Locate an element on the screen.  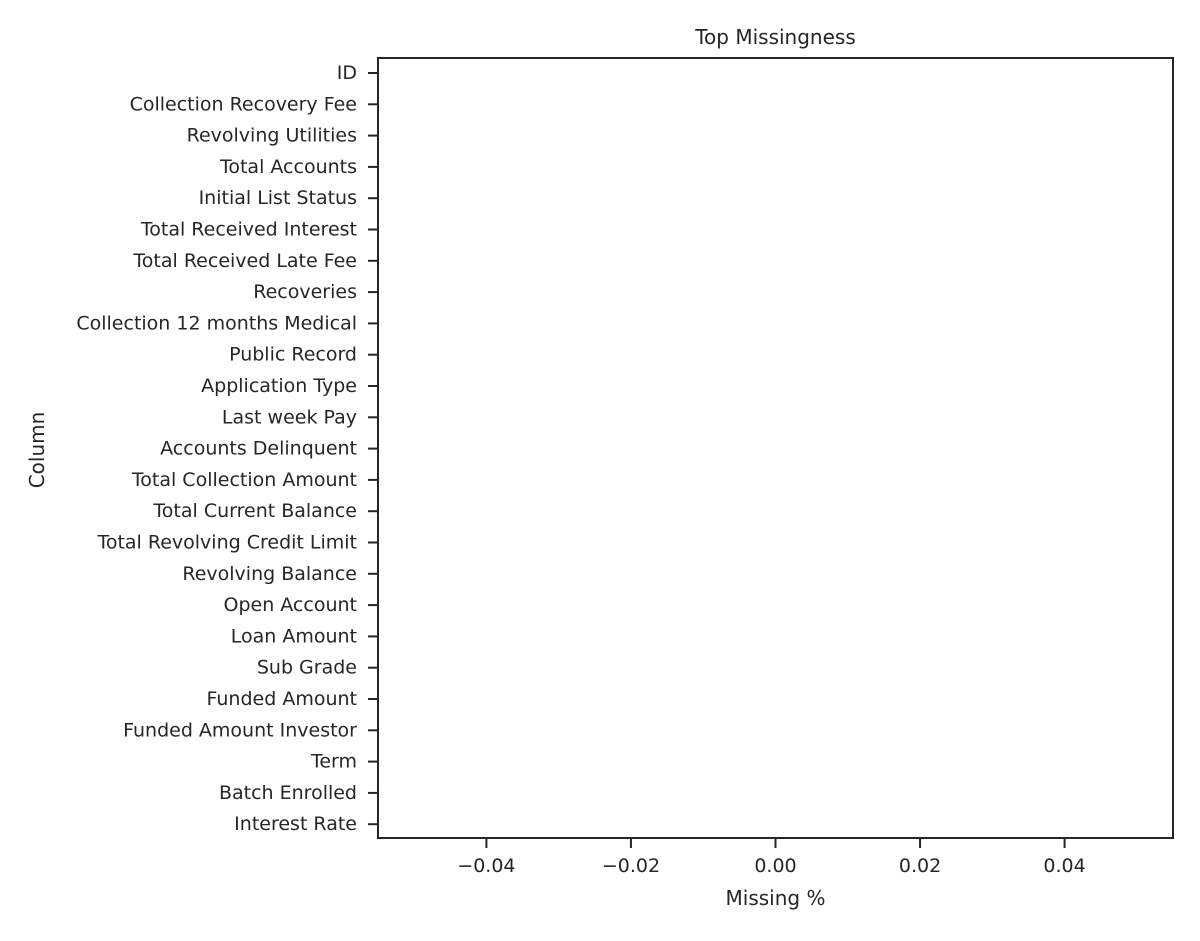
y-tick-label: Total Received Interest is located at coordinates (248, 230).